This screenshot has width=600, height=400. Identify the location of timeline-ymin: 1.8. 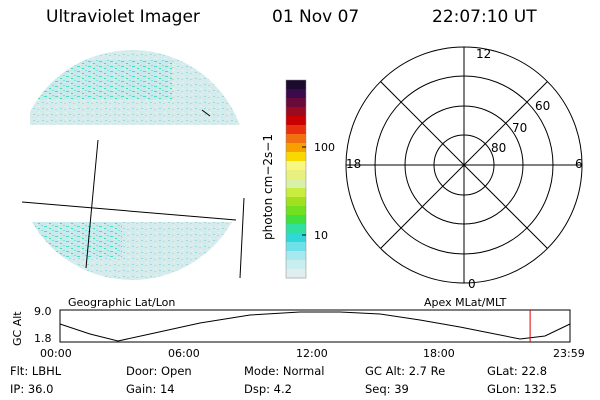
(43, 338).